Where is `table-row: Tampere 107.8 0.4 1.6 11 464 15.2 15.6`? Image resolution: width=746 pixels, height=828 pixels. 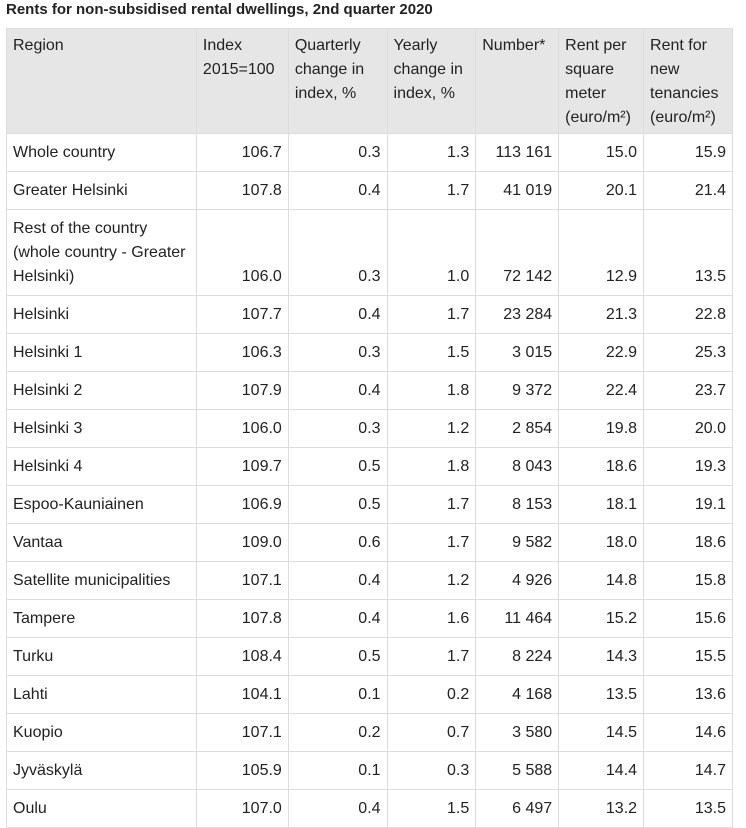
table-row: Tampere 107.8 0.4 1.6 11 464 15.2 15.6 is located at coordinates (369, 618).